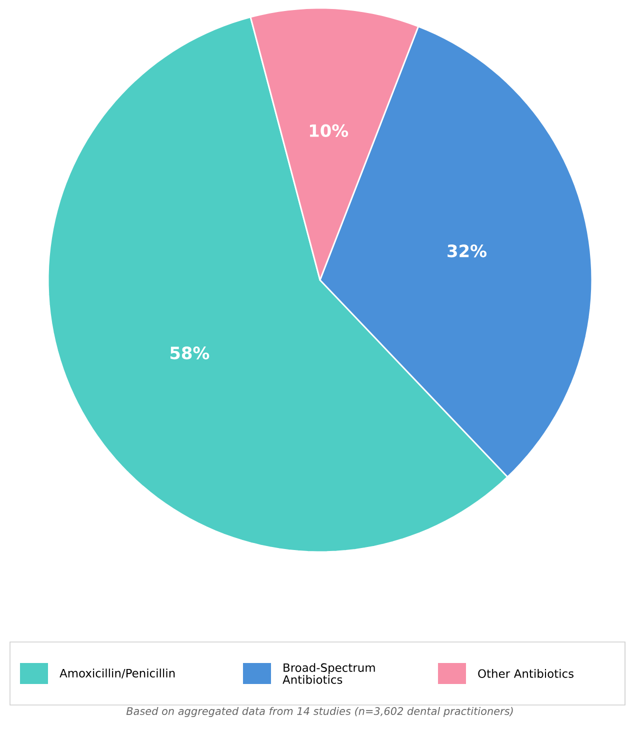 The height and width of the screenshot is (749, 626). What do you see at coordinates (329, 131) in the screenshot?
I see `data-label: 10%` at bounding box center [329, 131].